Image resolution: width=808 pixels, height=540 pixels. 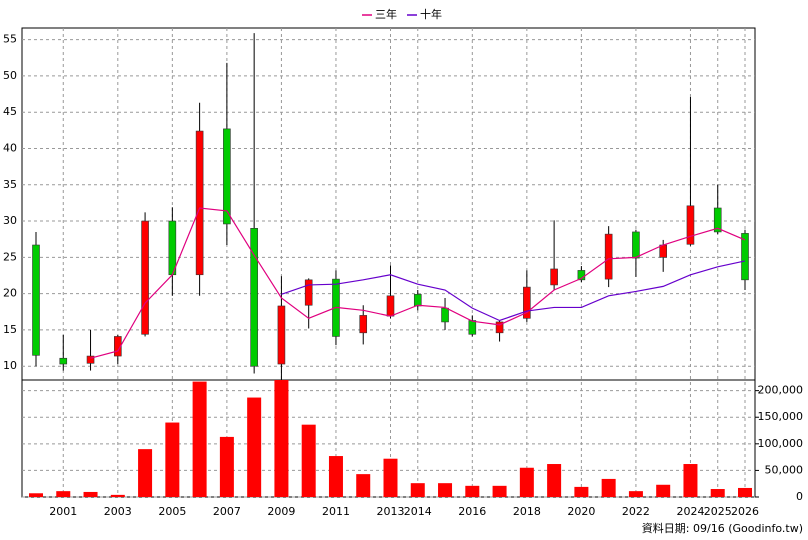 What do you see at coordinates (10, 39) in the screenshot?
I see `y-tick-label: 55` at bounding box center [10, 39].